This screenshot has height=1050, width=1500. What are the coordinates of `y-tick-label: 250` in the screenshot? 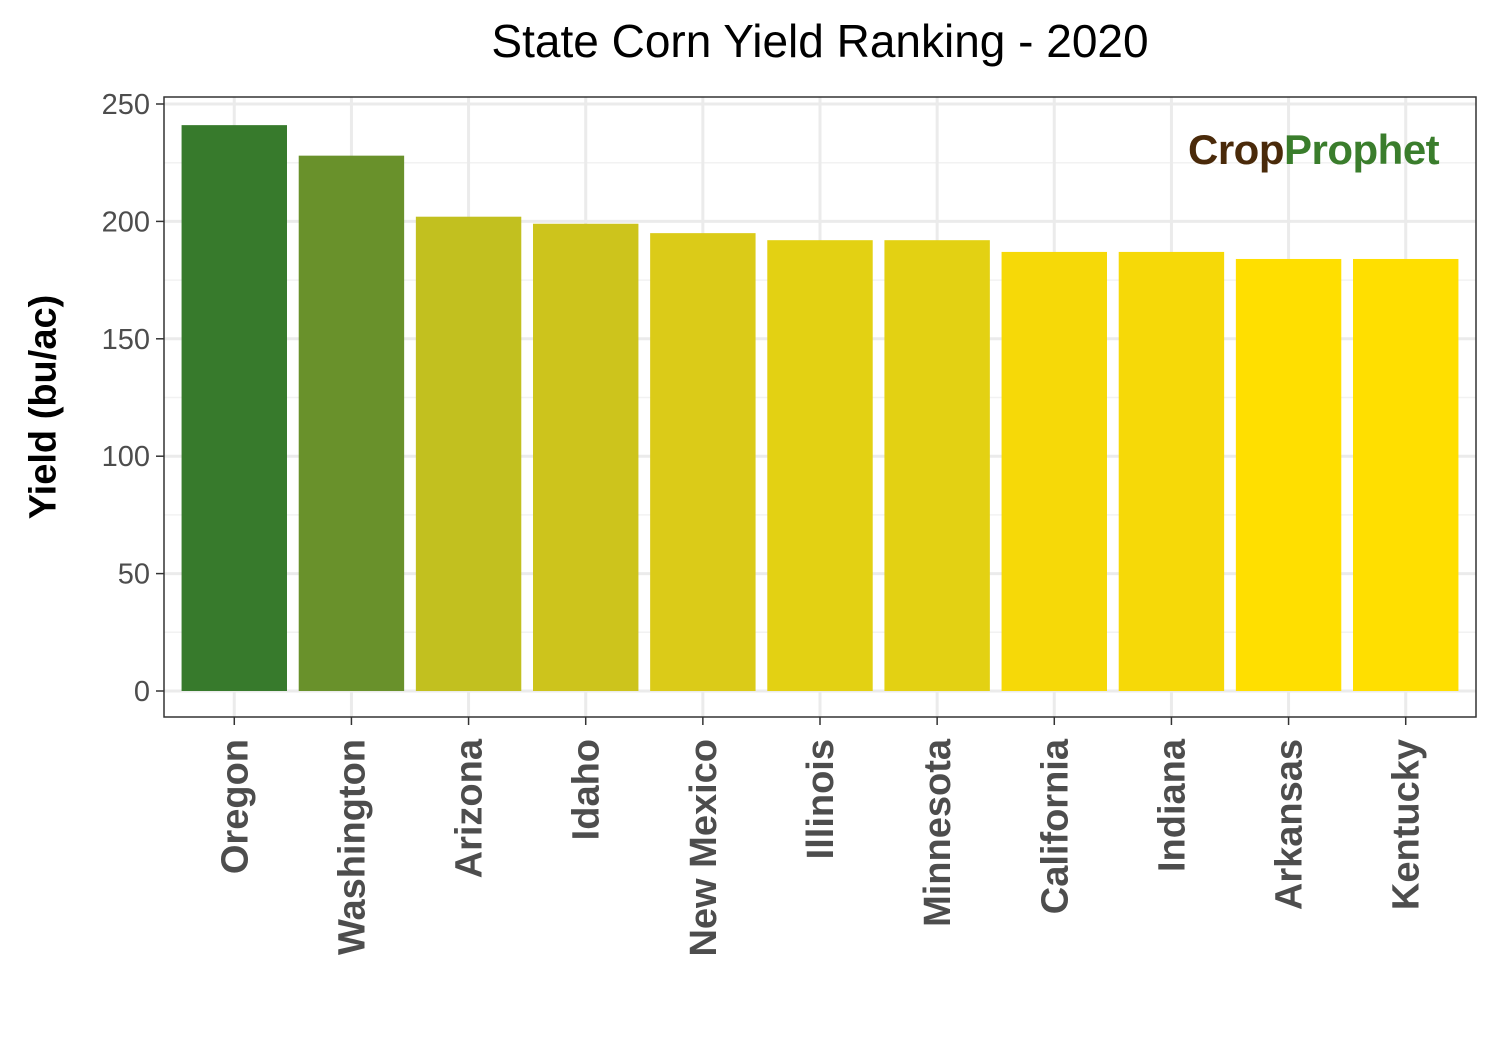 It's located at (126, 105).